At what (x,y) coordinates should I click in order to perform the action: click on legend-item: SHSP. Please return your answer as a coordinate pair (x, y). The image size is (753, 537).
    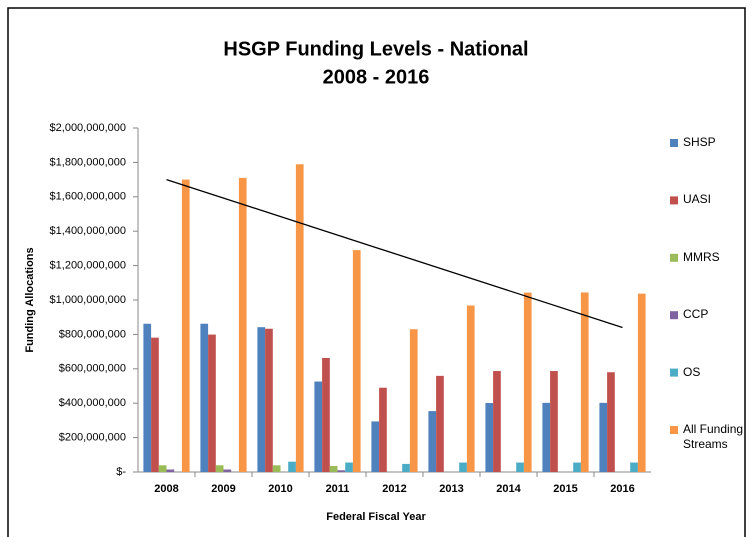
    Looking at the image, I should click on (699, 142).